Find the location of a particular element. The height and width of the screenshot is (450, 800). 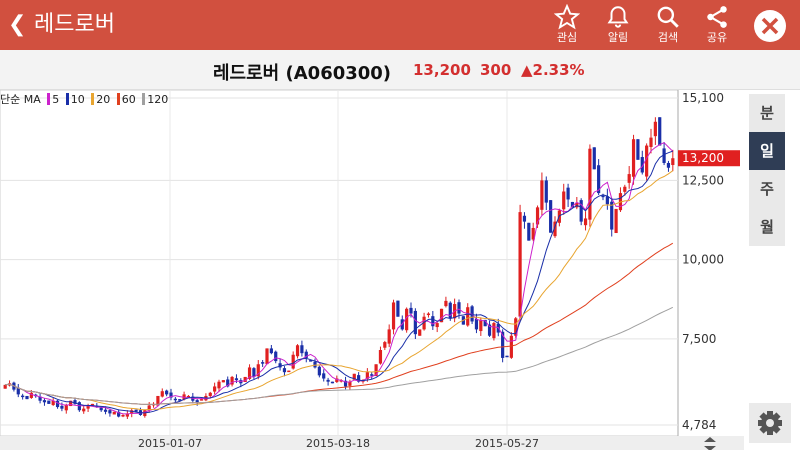

period-day-button: 일 is located at coordinates (767, 151).